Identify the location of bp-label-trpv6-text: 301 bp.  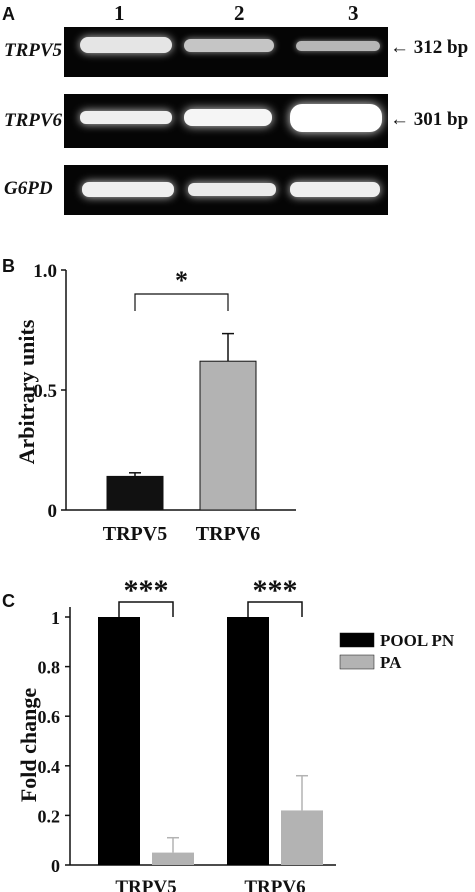
(441, 119).